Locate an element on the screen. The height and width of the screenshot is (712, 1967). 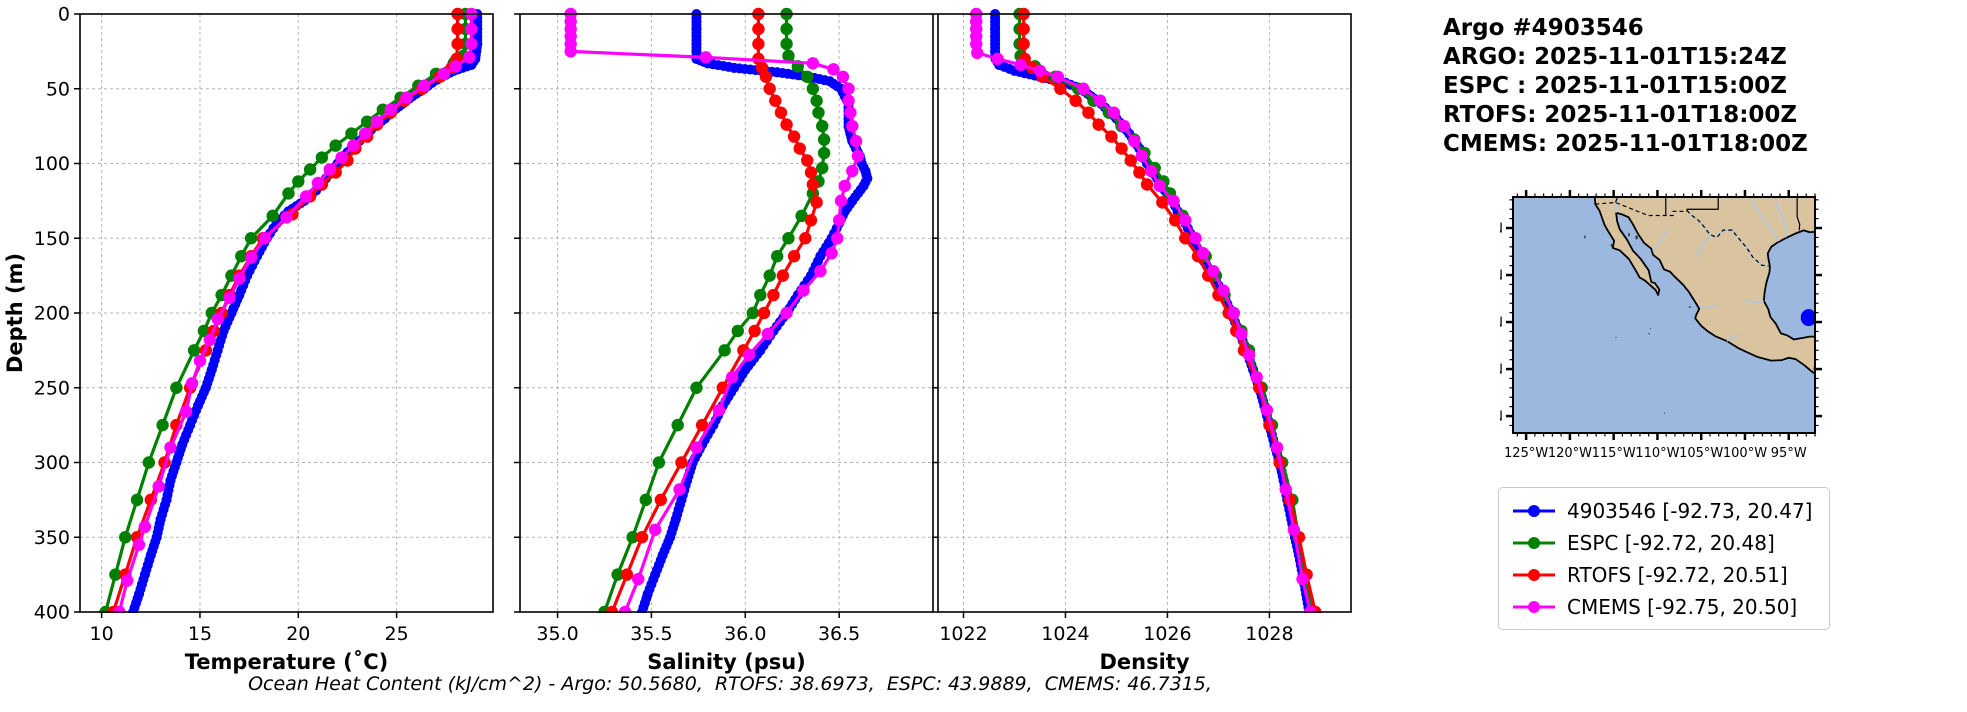
info-rtofs-time: RTOFS: 2025-11-01T18:00Z is located at coordinates (1620, 115).